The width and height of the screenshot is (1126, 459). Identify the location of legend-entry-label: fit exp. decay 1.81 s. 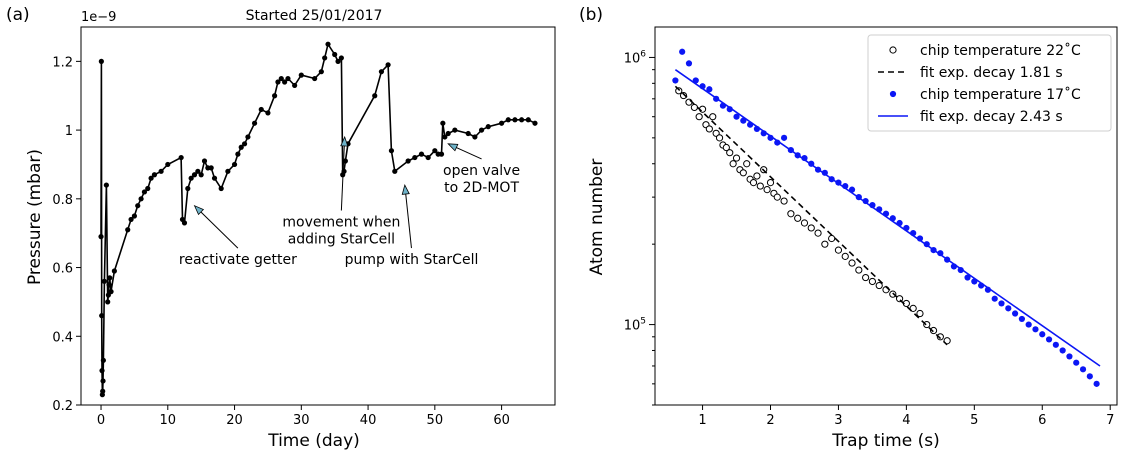
(991, 73).